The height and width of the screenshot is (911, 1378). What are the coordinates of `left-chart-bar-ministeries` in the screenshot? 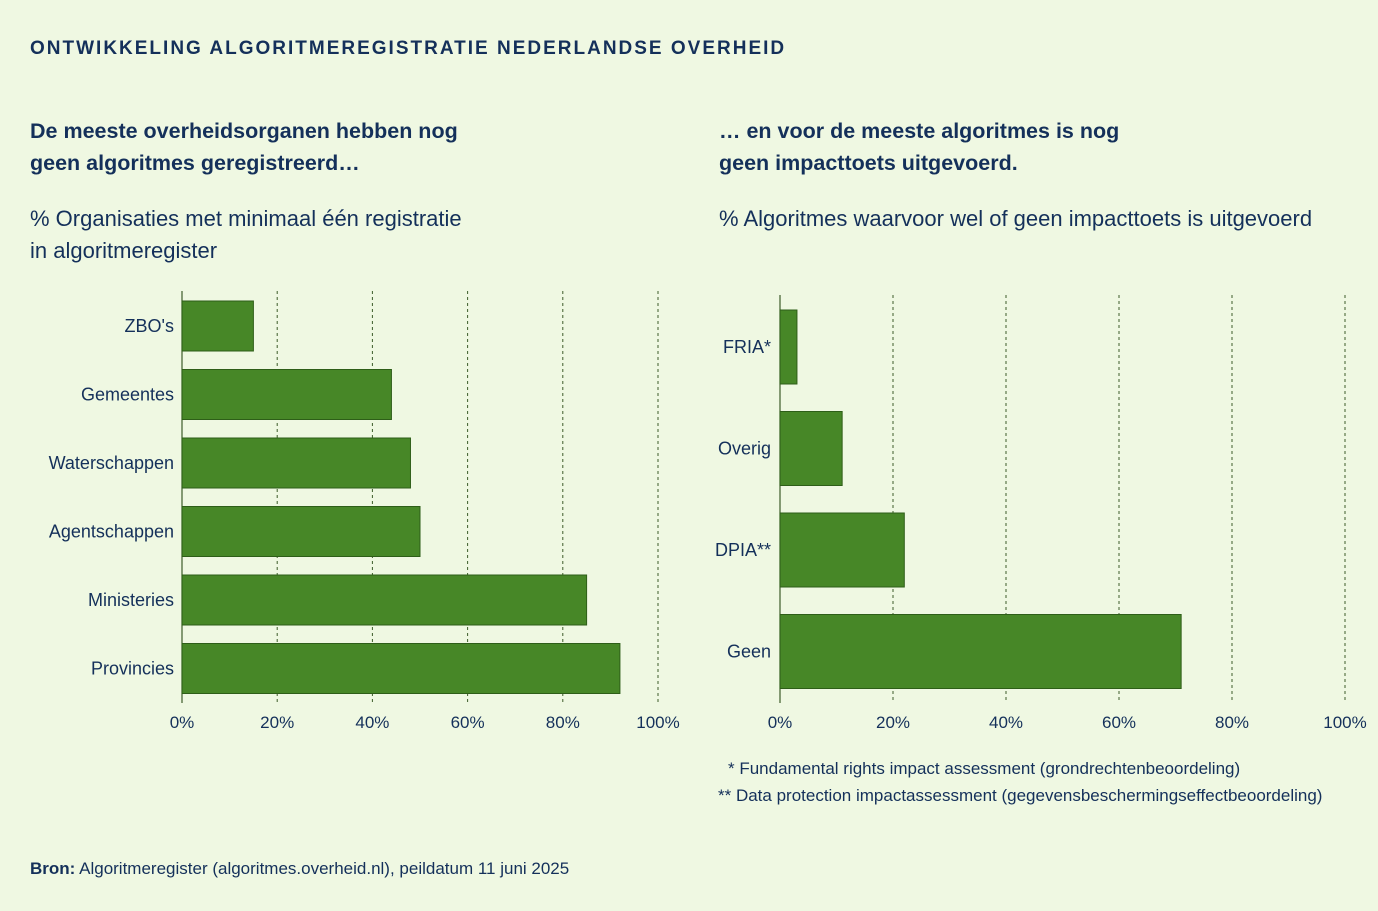 It's located at (384, 600).